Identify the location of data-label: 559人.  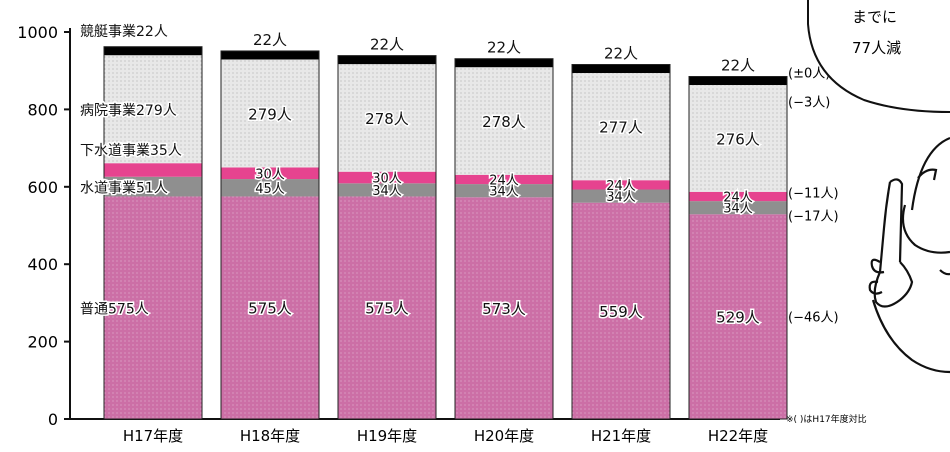
(621, 312).